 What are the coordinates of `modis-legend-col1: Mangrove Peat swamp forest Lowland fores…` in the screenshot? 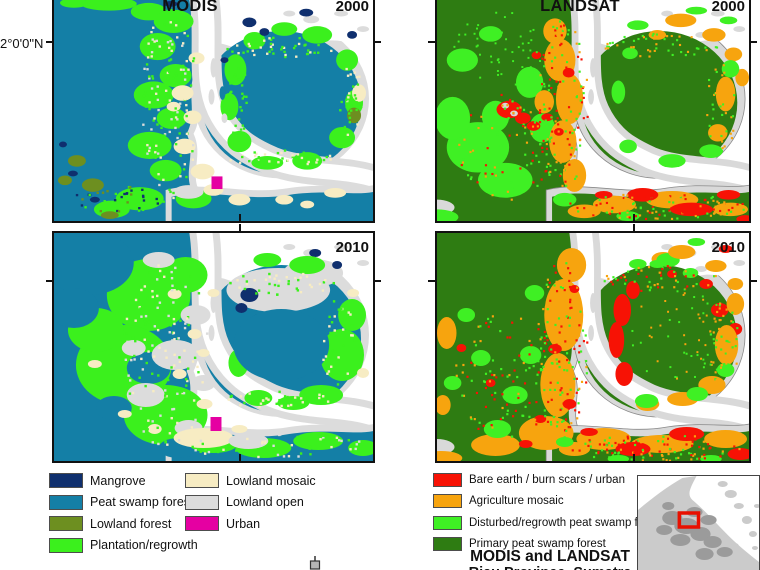 It's located at (123, 512).